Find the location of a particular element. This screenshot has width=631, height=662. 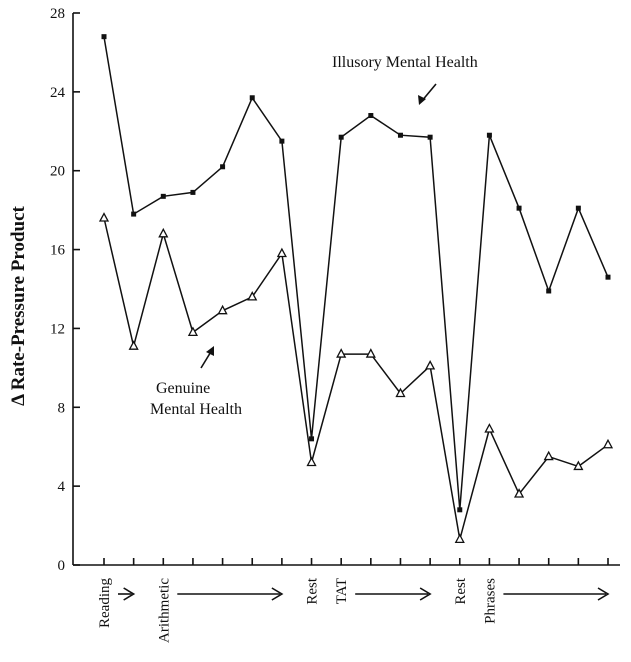

x-categories: Reading Arithmetic Rest TAT Rest Phrases is located at coordinates (353, 610).